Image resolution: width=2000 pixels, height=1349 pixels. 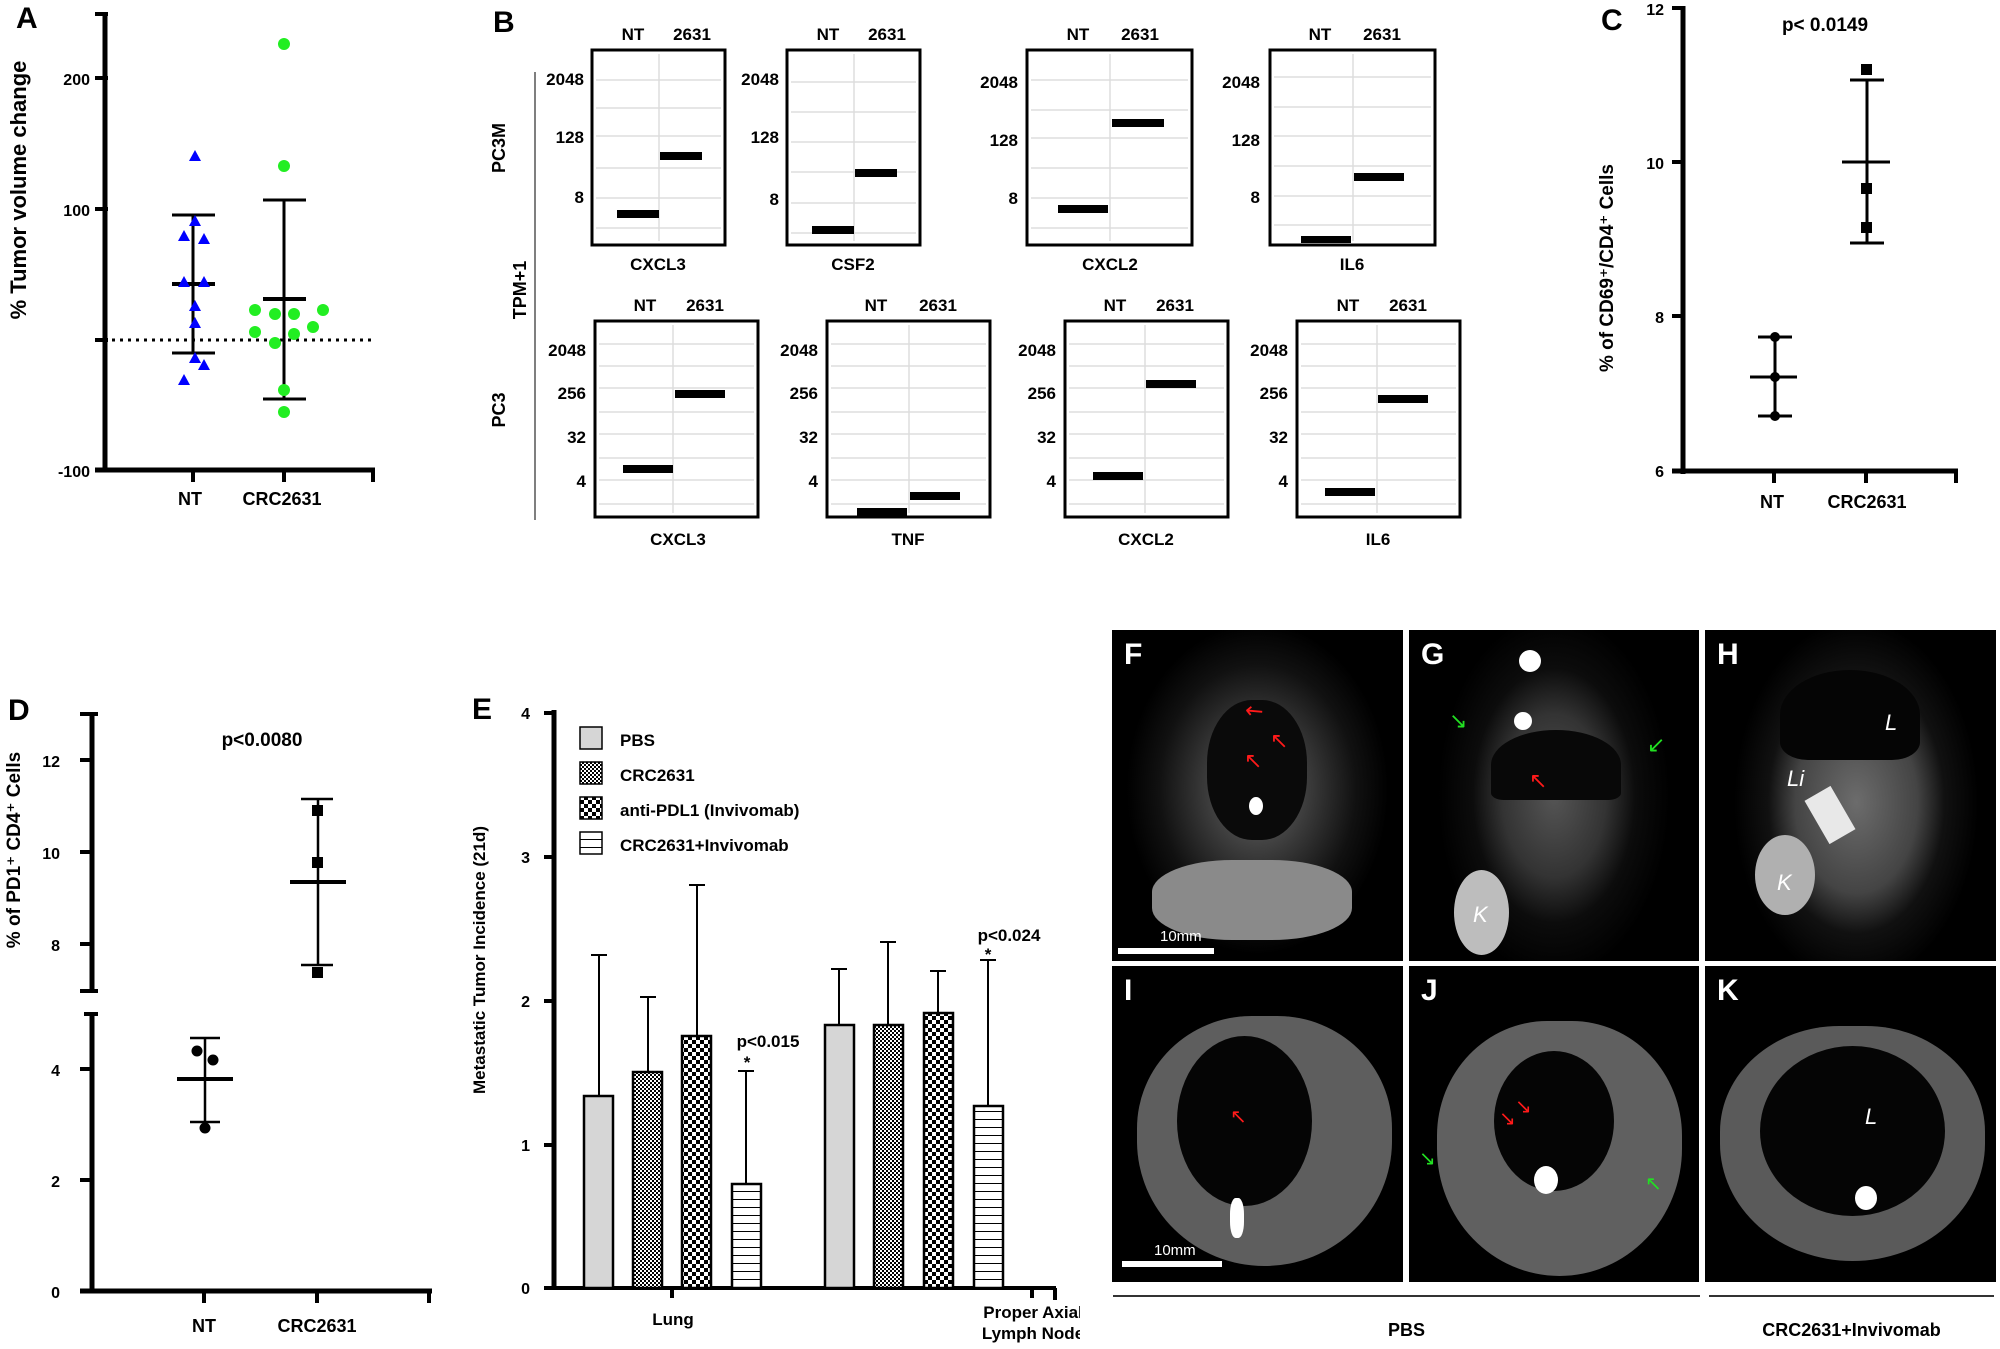 What do you see at coordinates (262, 740) in the screenshot?
I see `panel-d-pvalue: p<0.0080` at bounding box center [262, 740].